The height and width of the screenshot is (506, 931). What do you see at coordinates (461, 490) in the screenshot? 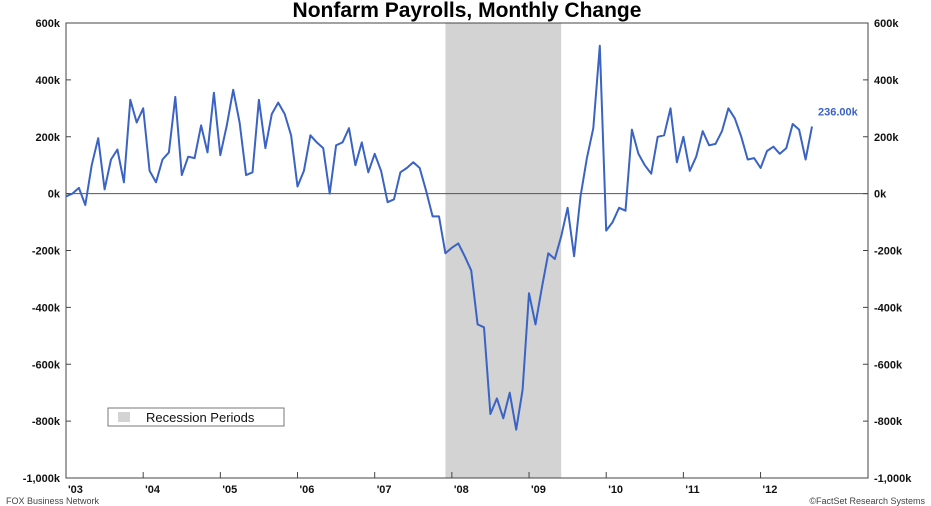
I see `x-tick-label: '08` at bounding box center [461, 490].